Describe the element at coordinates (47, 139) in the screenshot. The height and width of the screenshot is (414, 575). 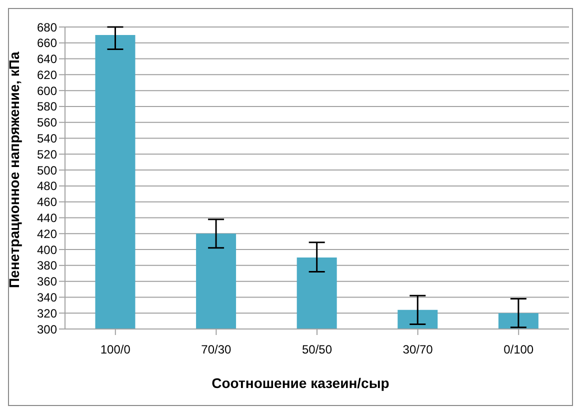
I see `y-tick-label: 540` at that location.